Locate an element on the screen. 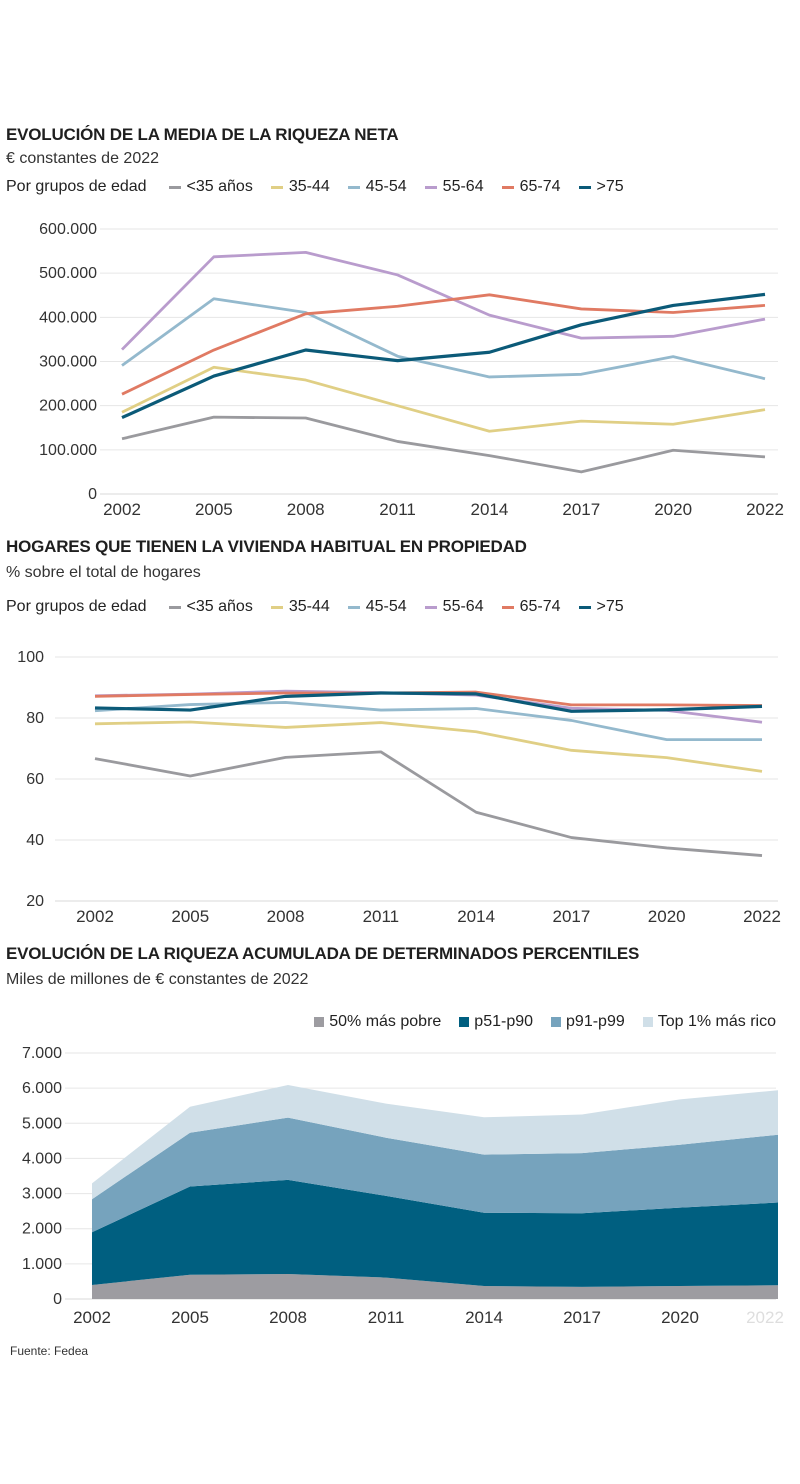 The height and width of the screenshot is (1484, 800). chart1-subtitle: € constantes de 2022 is located at coordinates (83, 158).